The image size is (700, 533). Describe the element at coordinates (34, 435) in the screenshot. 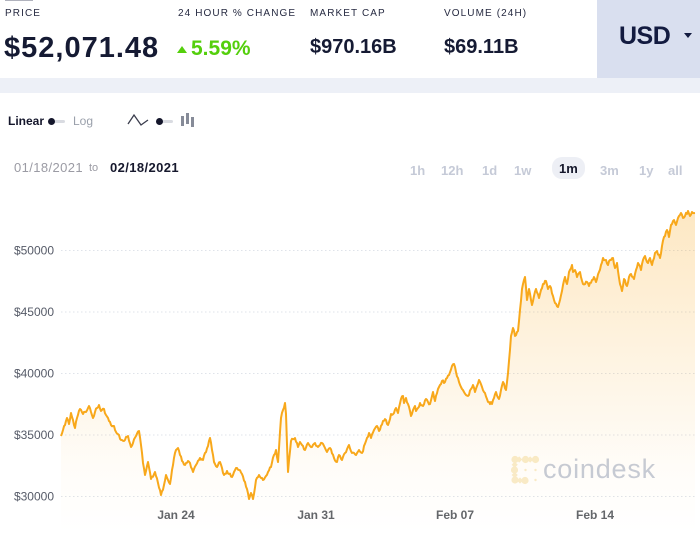

I see `svg-text: $35000` at that location.